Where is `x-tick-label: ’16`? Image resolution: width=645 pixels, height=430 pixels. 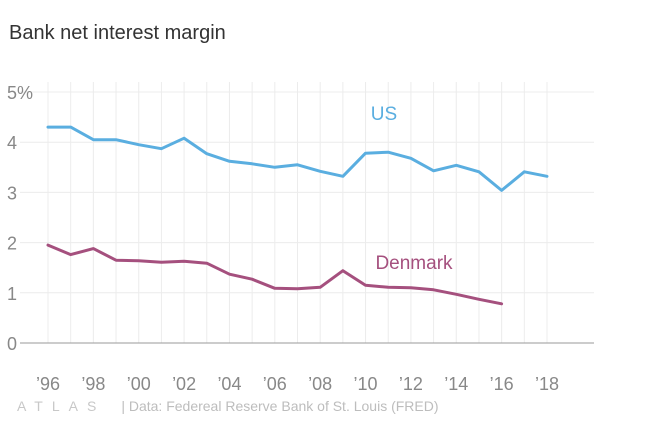
x-tick-label: ’16 is located at coordinates (502, 384).